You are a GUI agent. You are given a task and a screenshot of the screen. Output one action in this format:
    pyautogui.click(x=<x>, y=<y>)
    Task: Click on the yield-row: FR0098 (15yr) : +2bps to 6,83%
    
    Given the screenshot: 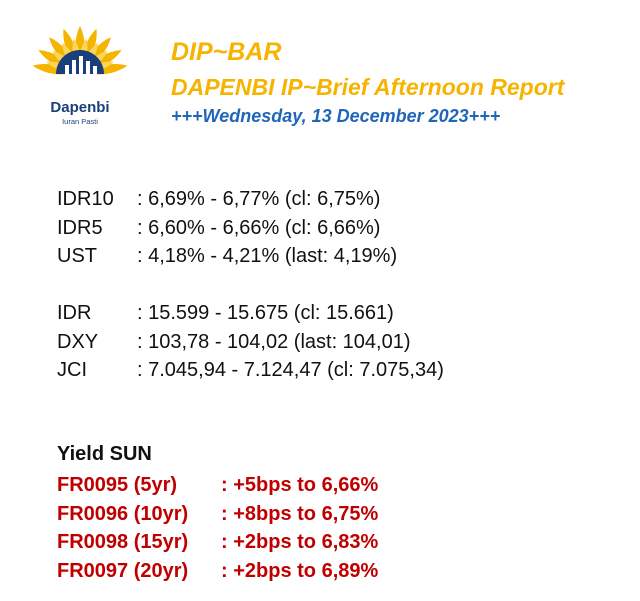 What is the action you would take?
    pyautogui.click(x=217, y=542)
    